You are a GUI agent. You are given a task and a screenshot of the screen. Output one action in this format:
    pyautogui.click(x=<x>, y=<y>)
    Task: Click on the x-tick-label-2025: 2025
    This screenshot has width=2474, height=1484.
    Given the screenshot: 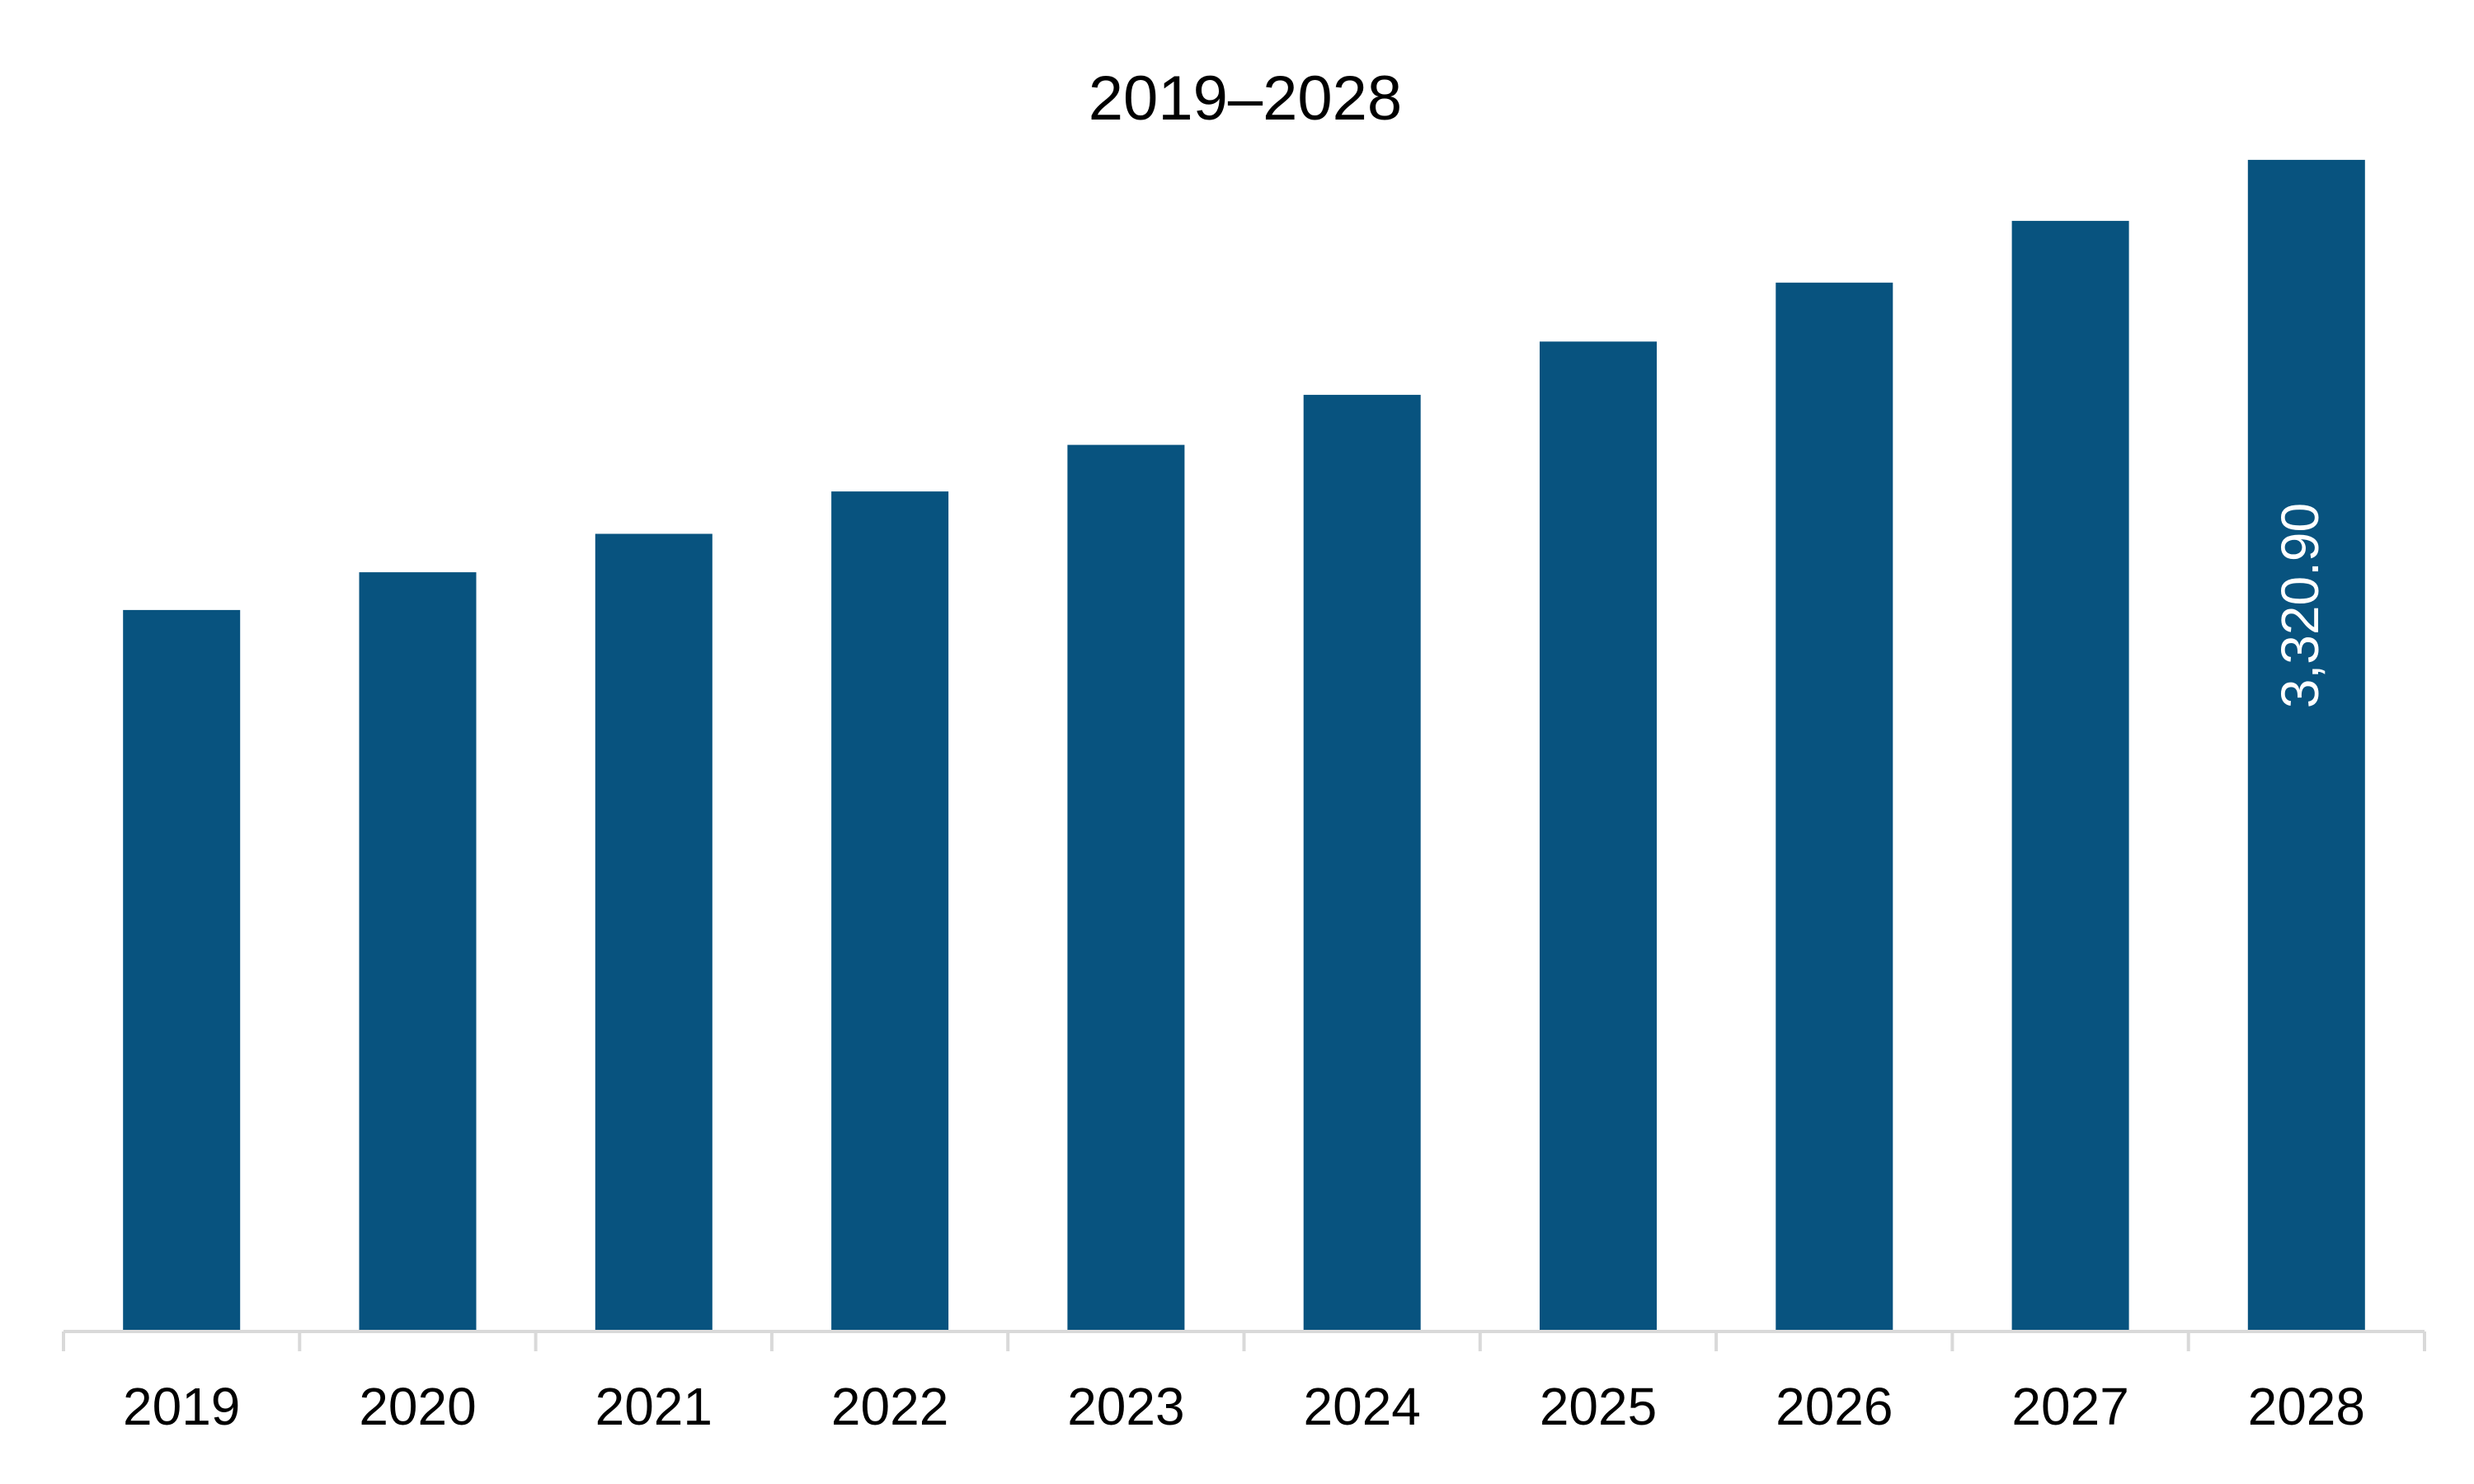 What is the action you would take?
    pyautogui.click(x=1598, y=1406)
    